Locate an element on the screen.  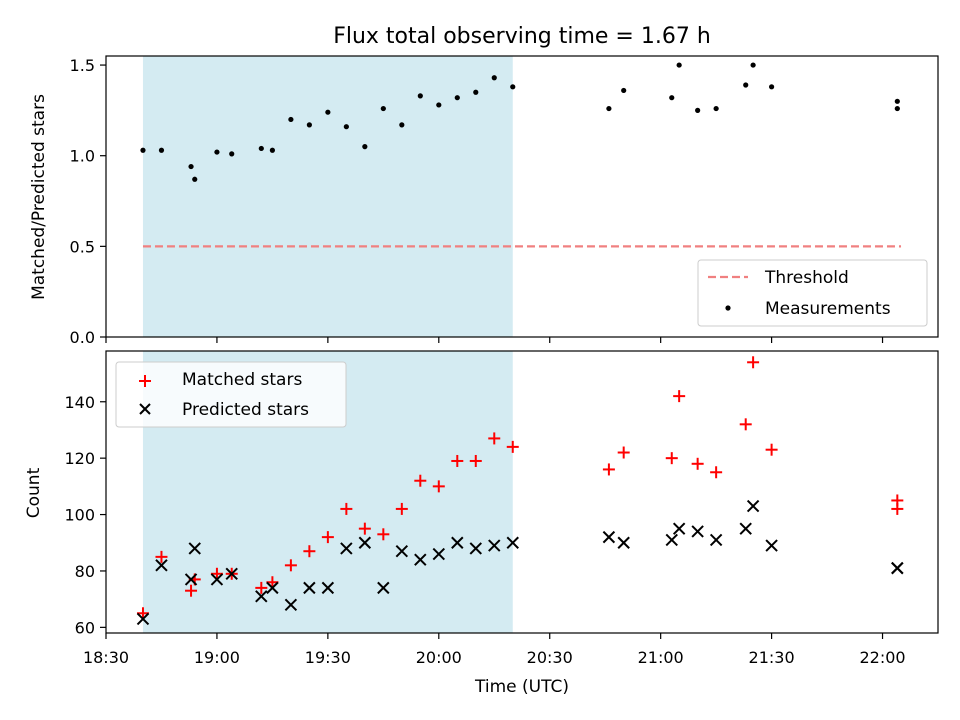
count-x-tick-label: 21:30 is located at coordinates (772, 657).